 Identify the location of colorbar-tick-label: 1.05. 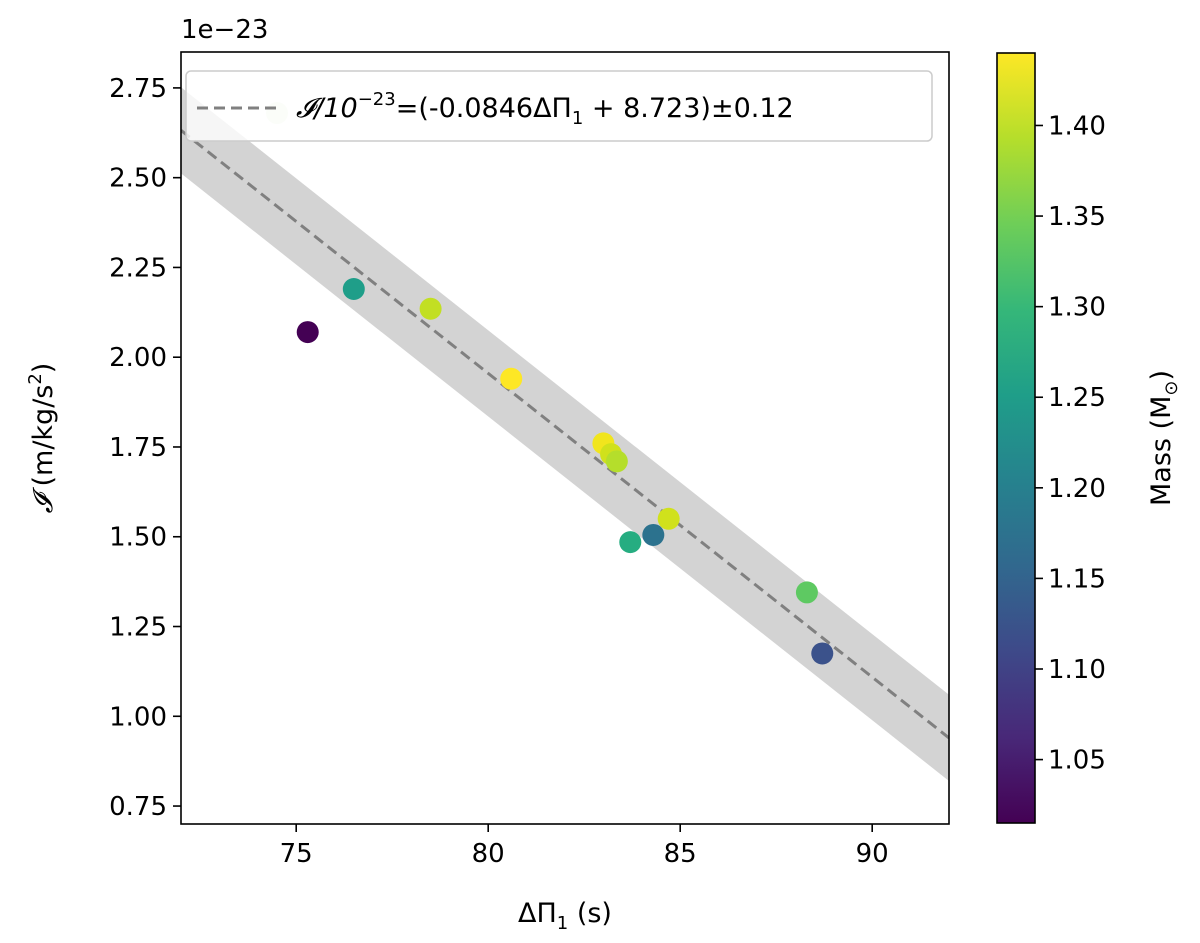
(1077, 761).